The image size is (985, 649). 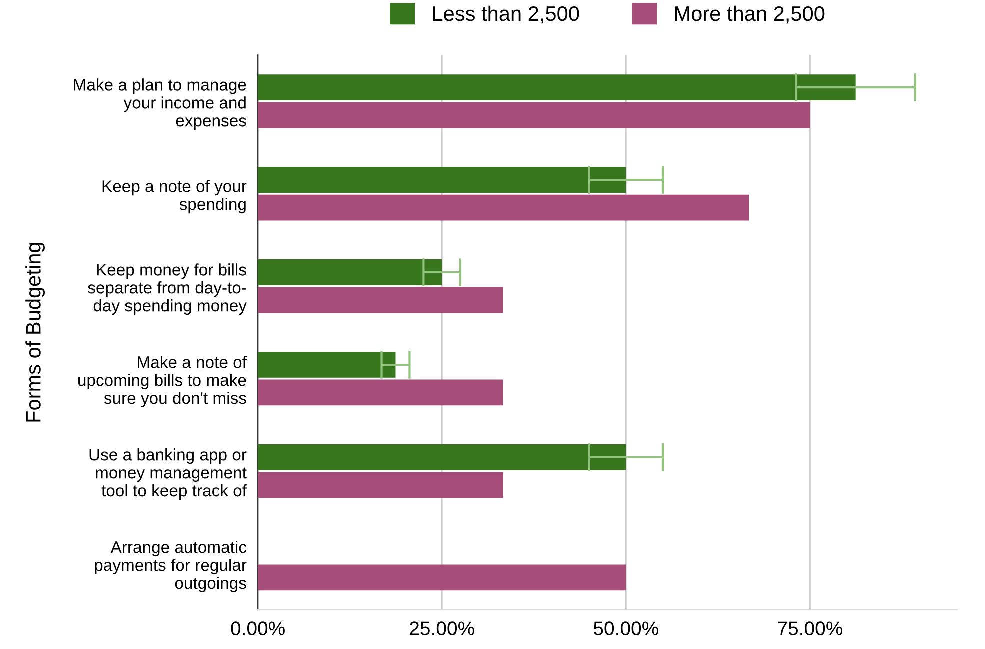 What do you see at coordinates (442, 629) in the screenshot?
I see `x-tick-label: 25.00%` at bounding box center [442, 629].